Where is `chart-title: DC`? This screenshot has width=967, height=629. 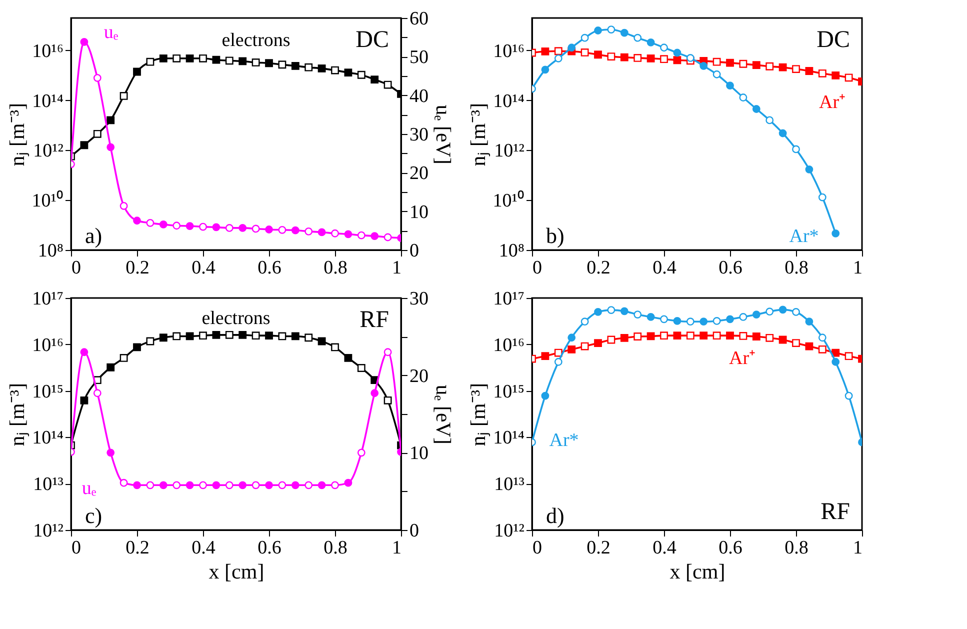 chart-title: DC is located at coordinates (833, 40).